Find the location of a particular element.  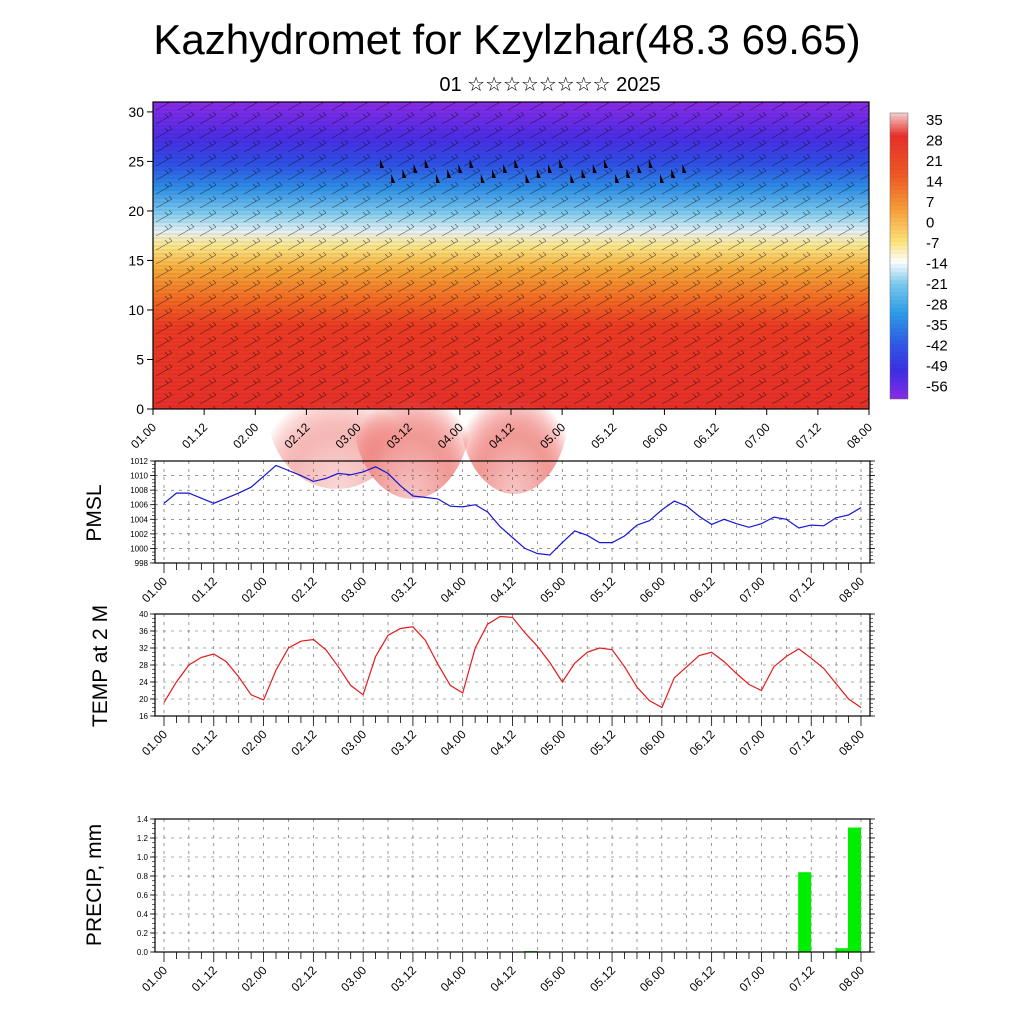

y-tick-label: 28 is located at coordinates (143, 665).